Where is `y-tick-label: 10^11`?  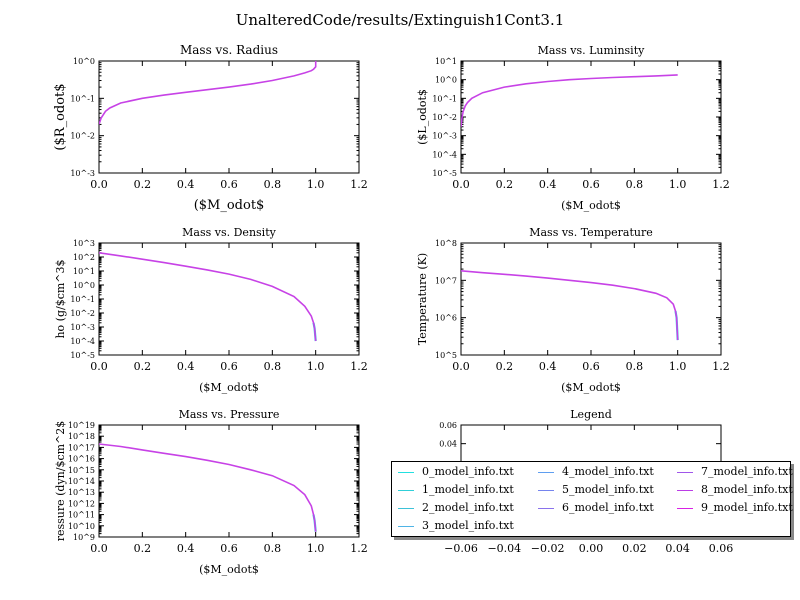 y-tick-label: 10^11 is located at coordinates (81, 515).